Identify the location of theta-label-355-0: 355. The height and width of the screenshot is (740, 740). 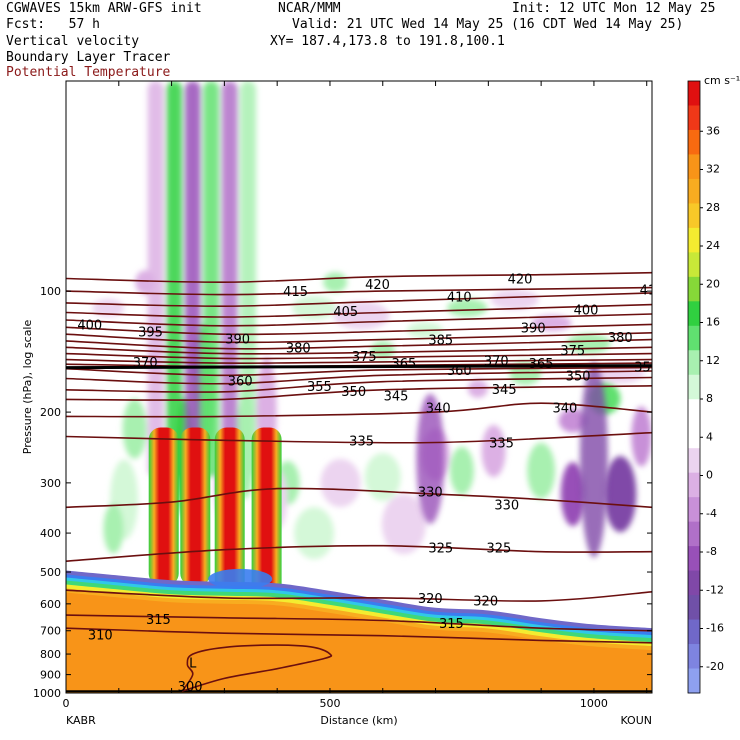
(319, 387).